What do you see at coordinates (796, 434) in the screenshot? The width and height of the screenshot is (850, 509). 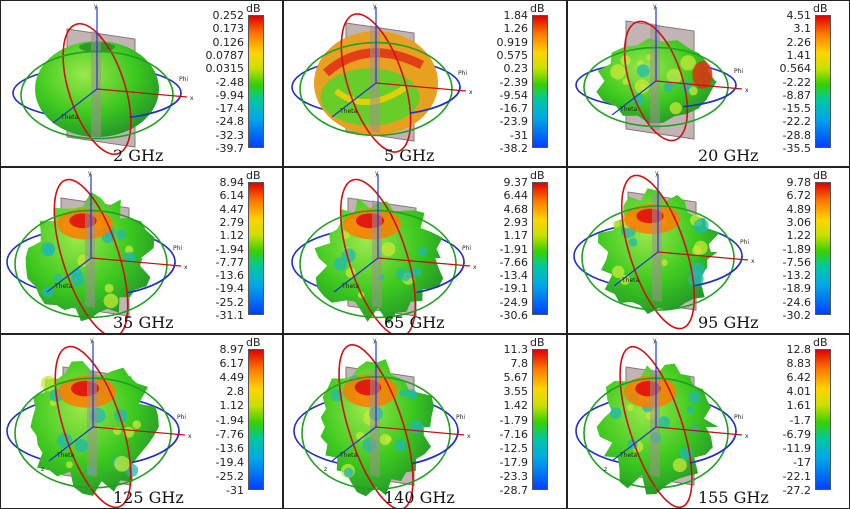 I see `colorbar-tick-label: -6.79` at bounding box center [796, 434].